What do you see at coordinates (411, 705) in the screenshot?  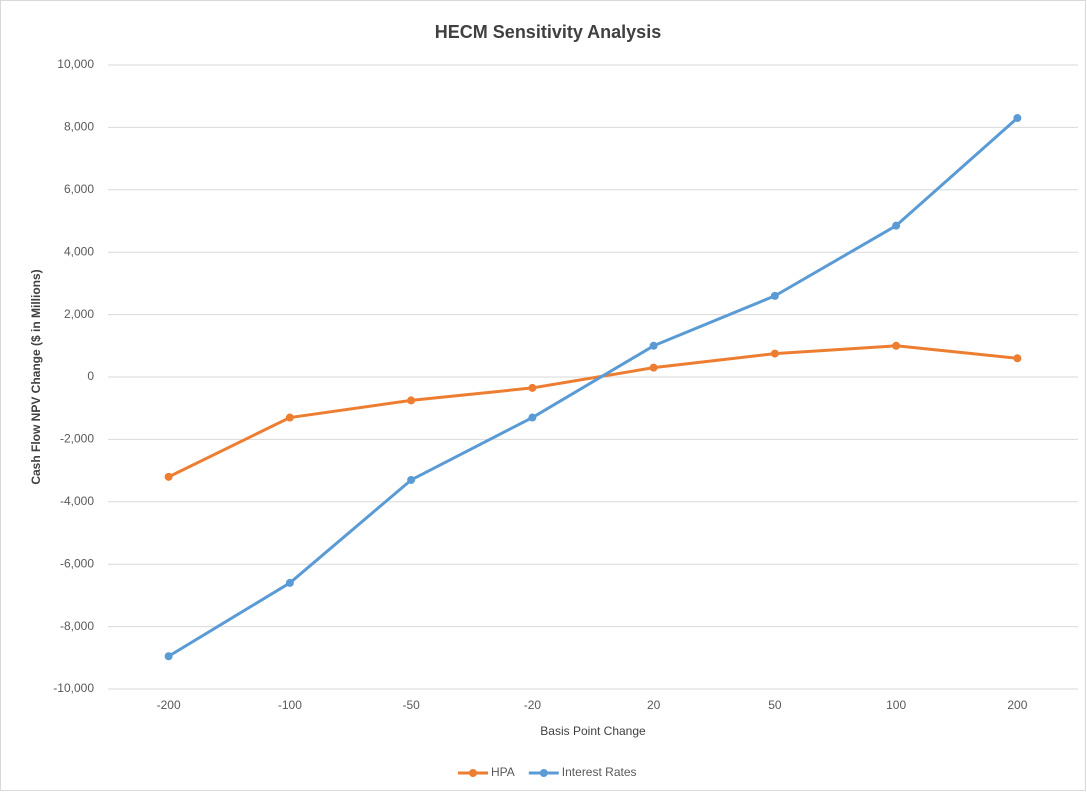 I see `x-tick-label: -50` at bounding box center [411, 705].